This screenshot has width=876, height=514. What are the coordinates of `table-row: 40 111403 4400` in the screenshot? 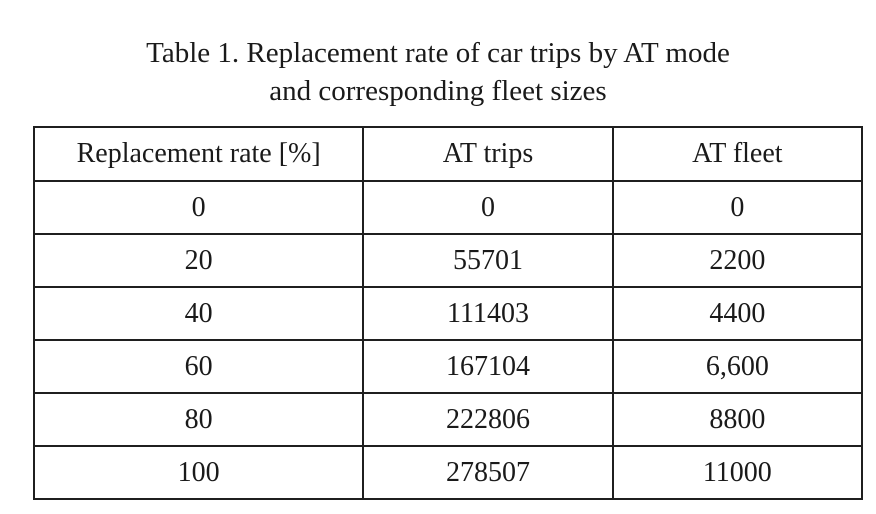 It's located at (448, 313).